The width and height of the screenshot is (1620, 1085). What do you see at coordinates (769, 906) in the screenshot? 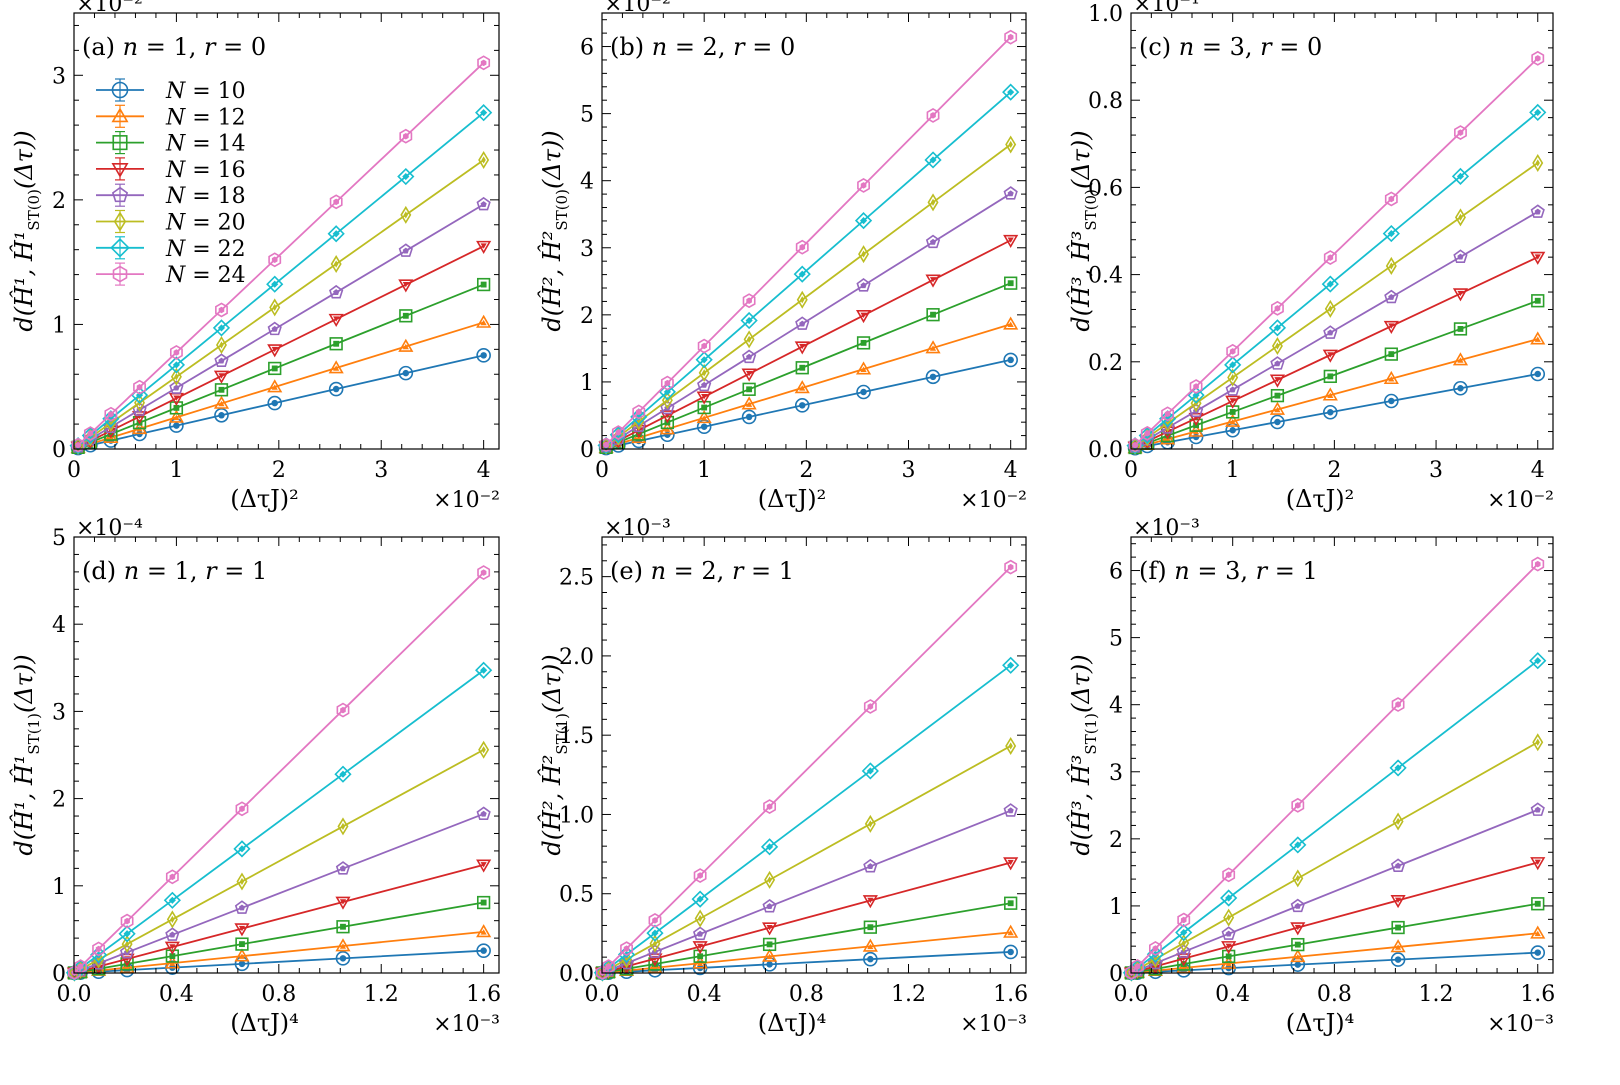
I see `data-point-n18-5-fill` at bounding box center [769, 906].